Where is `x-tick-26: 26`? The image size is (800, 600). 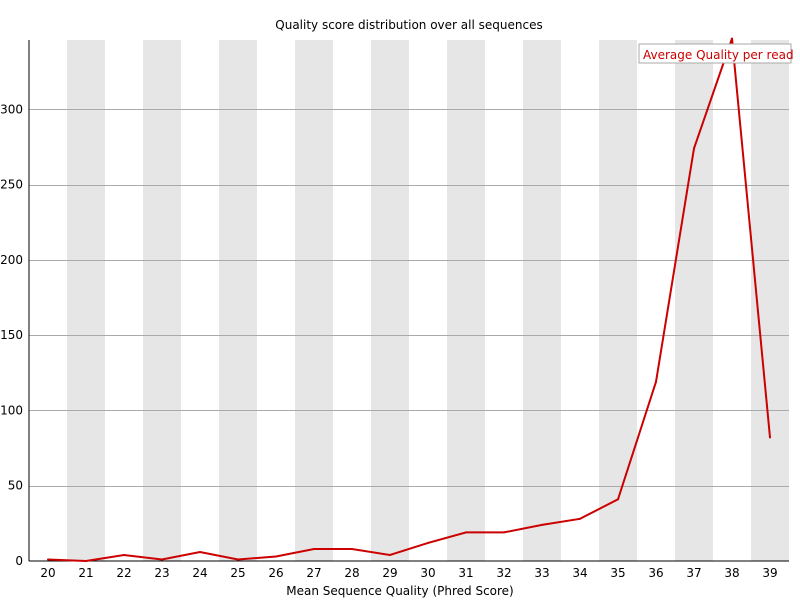 x-tick-26: 26 is located at coordinates (275, 573).